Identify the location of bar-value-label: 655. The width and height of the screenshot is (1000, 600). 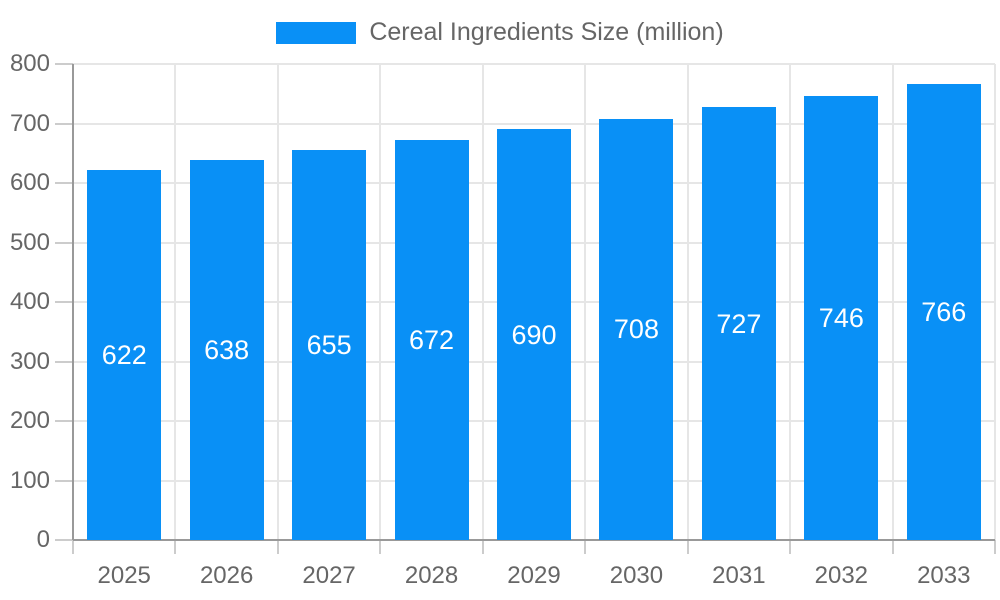
(329, 345).